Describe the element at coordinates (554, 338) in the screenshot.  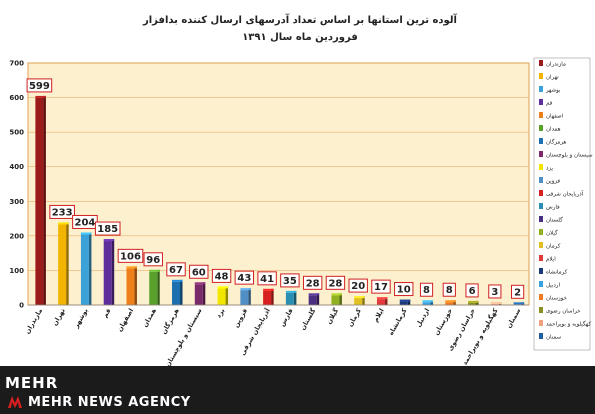
I see `legend-label: سمنان` at that location.